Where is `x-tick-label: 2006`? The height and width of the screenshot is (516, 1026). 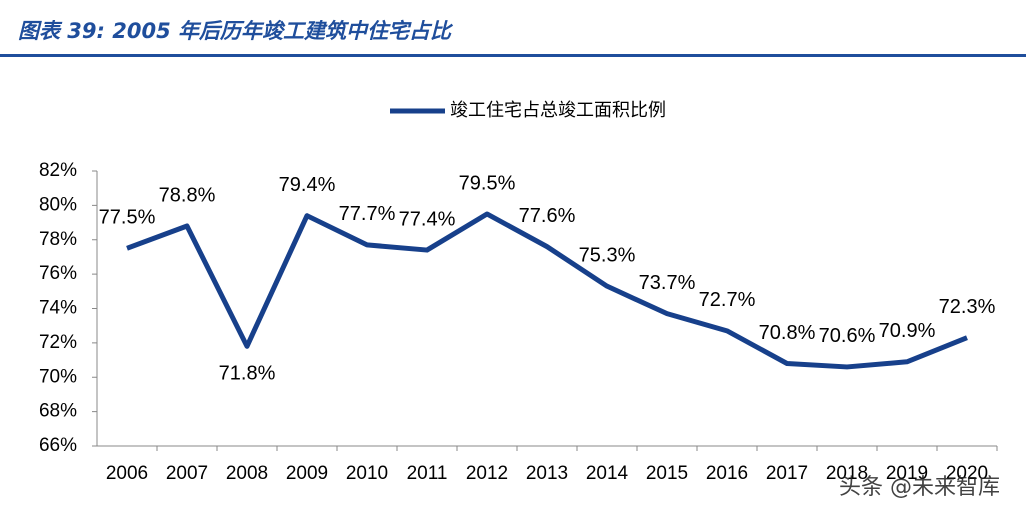
x-tick-label: 2006 is located at coordinates (127, 473).